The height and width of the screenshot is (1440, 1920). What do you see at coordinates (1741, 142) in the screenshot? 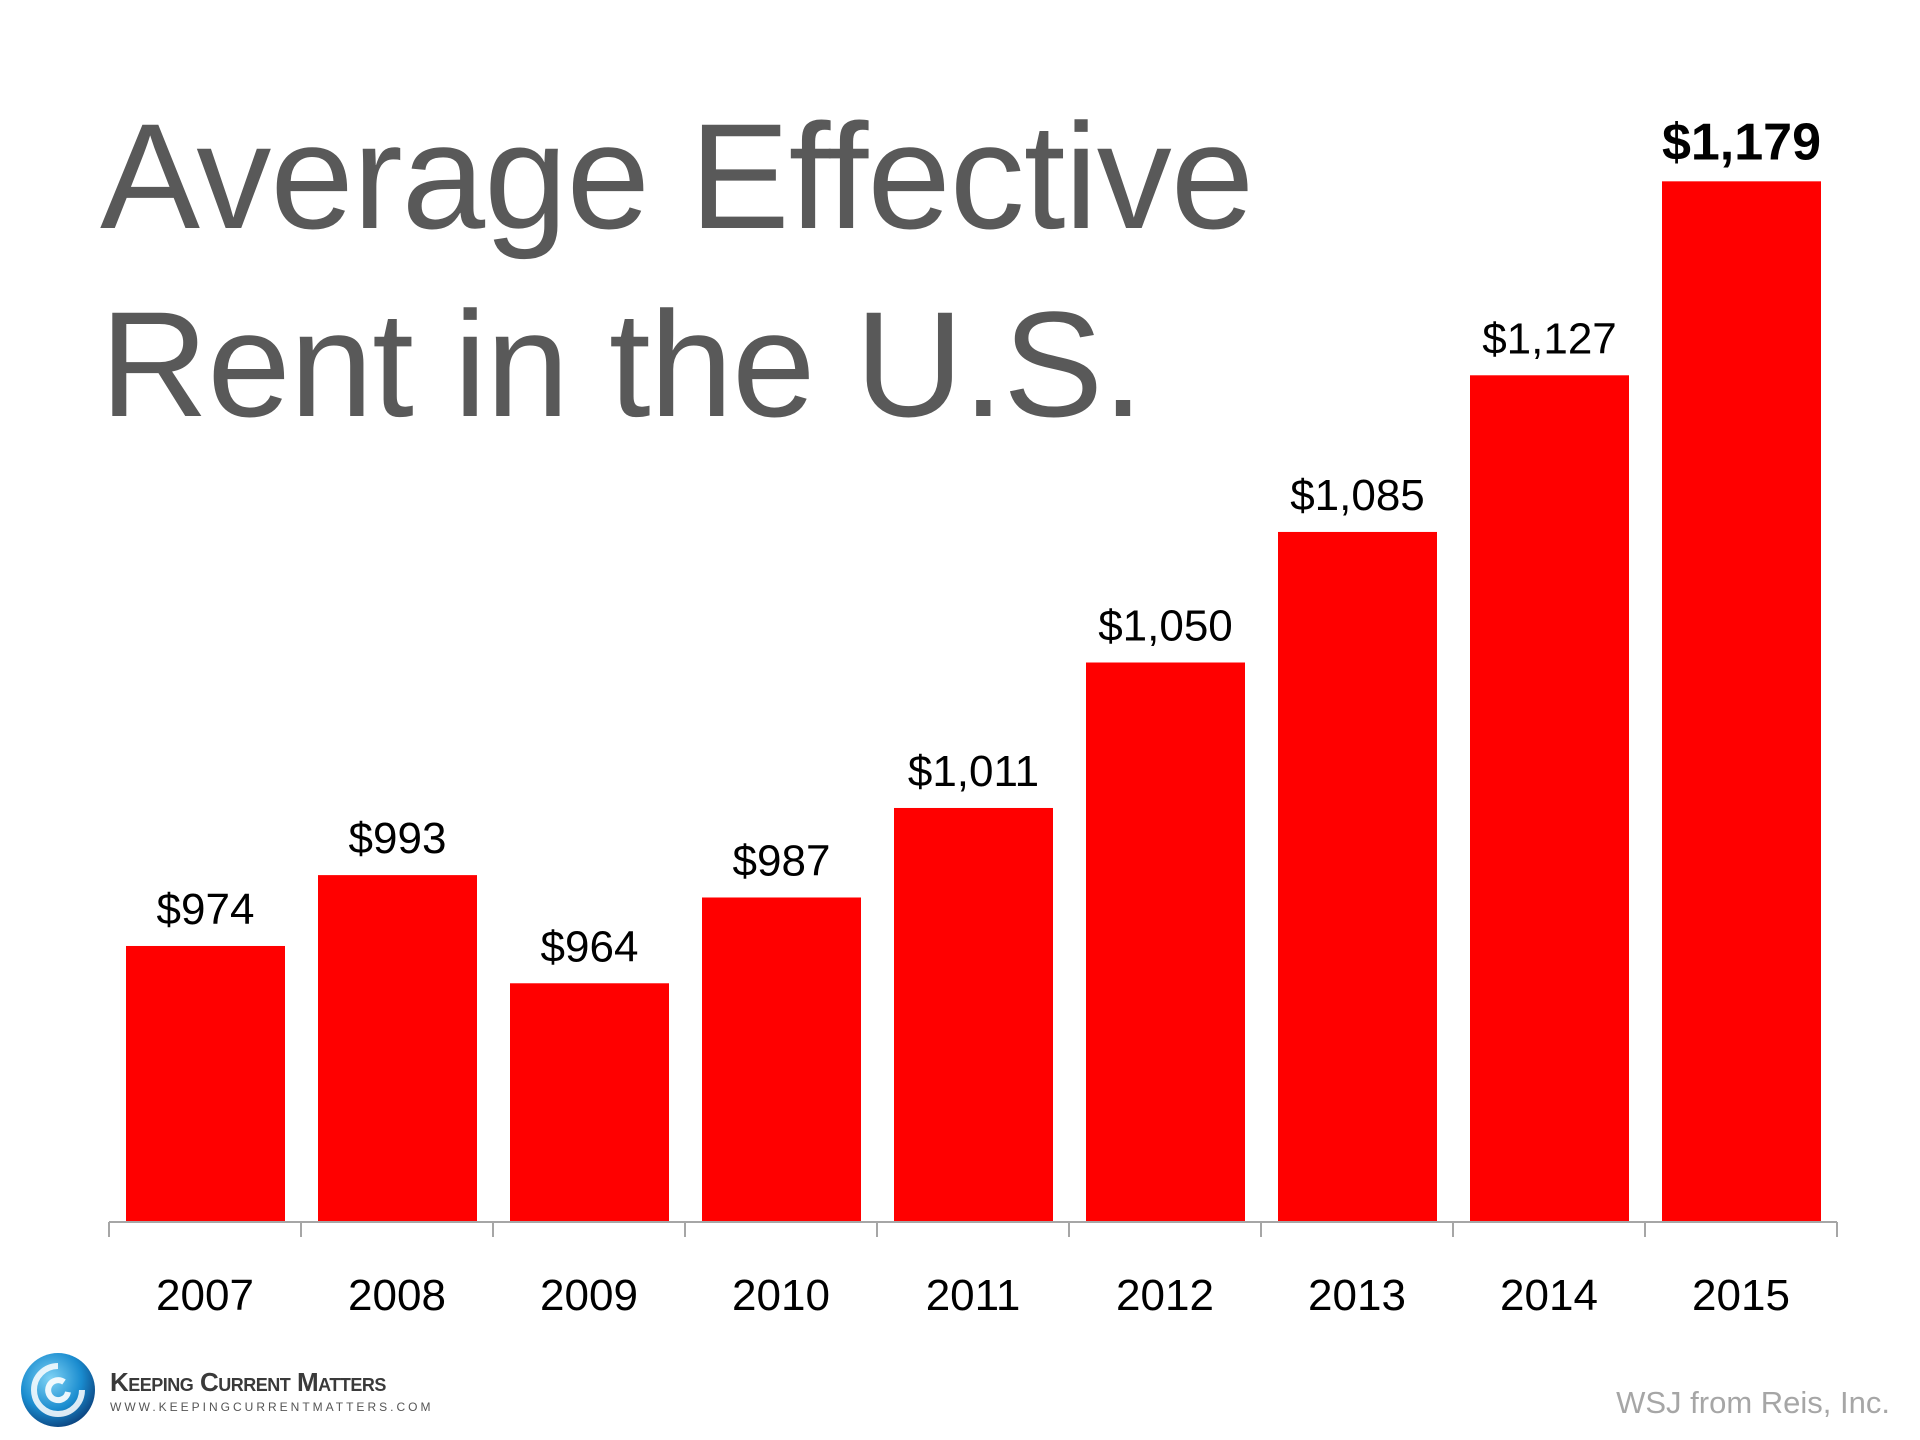
I see `data-label-2015: $1,179` at bounding box center [1741, 142].